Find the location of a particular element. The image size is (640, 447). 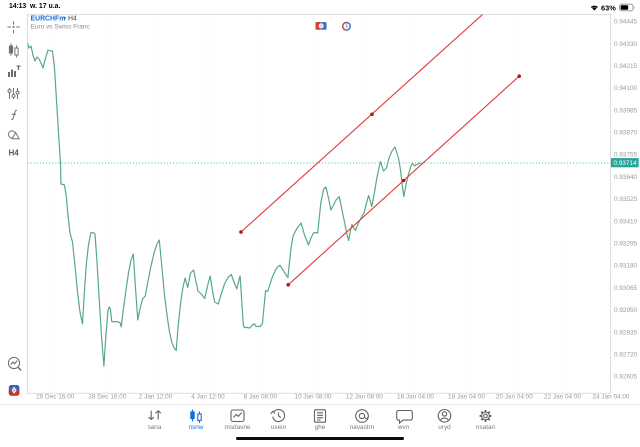

svg-text: 0.93065 is located at coordinates (626, 288).